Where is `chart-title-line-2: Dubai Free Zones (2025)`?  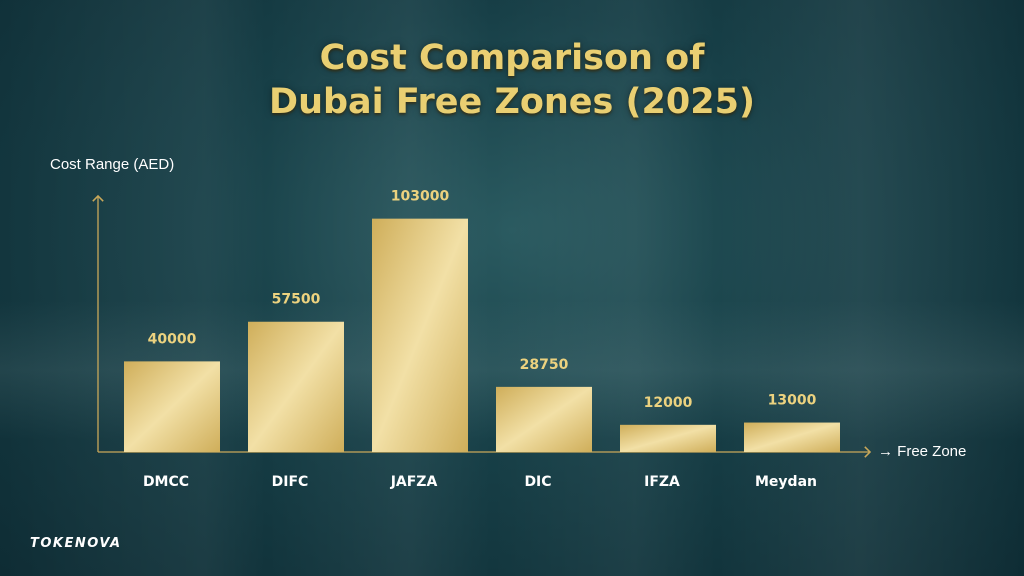
chart-title-line-2: Dubai Free Zones (2025) is located at coordinates (512, 102).